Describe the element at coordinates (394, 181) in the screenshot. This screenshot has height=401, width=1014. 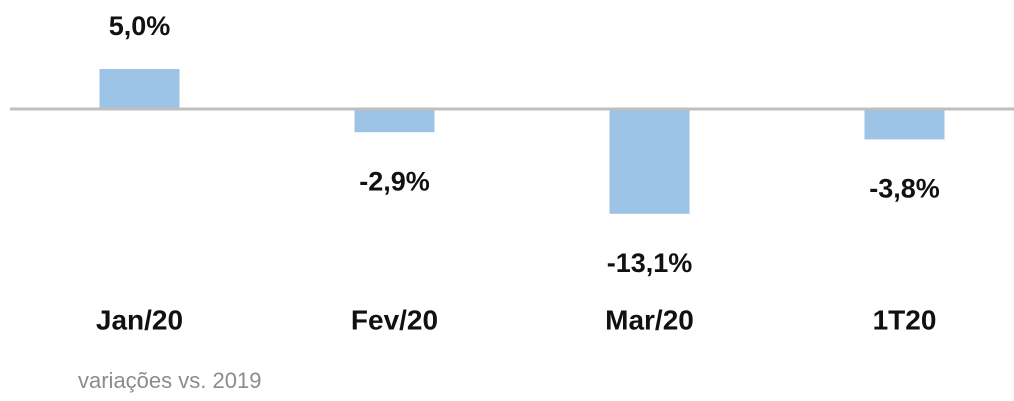
I see `data-label: -2,9%` at that location.